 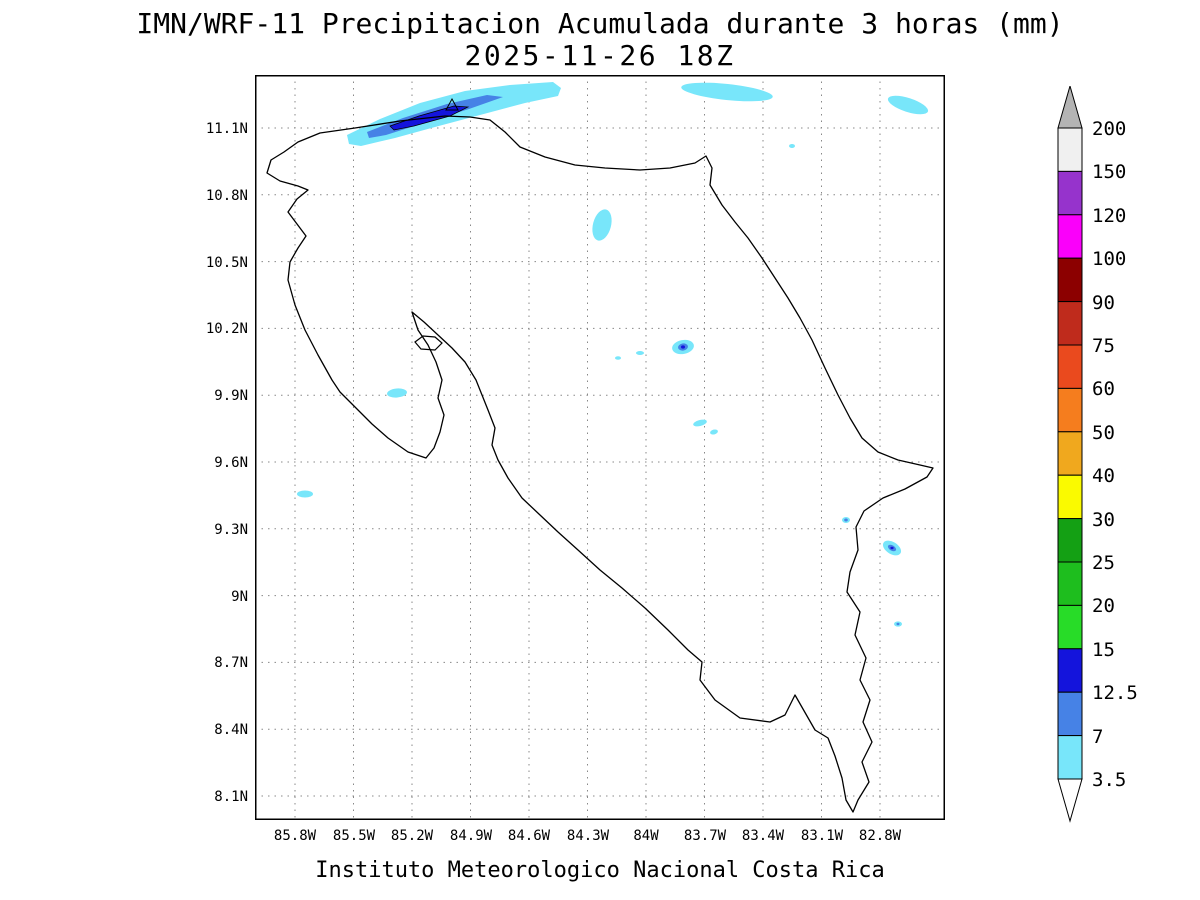 What do you see at coordinates (822, 836) in the screenshot?
I see `lon-tick-label: 83.1W` at bounding box center [822, 836].